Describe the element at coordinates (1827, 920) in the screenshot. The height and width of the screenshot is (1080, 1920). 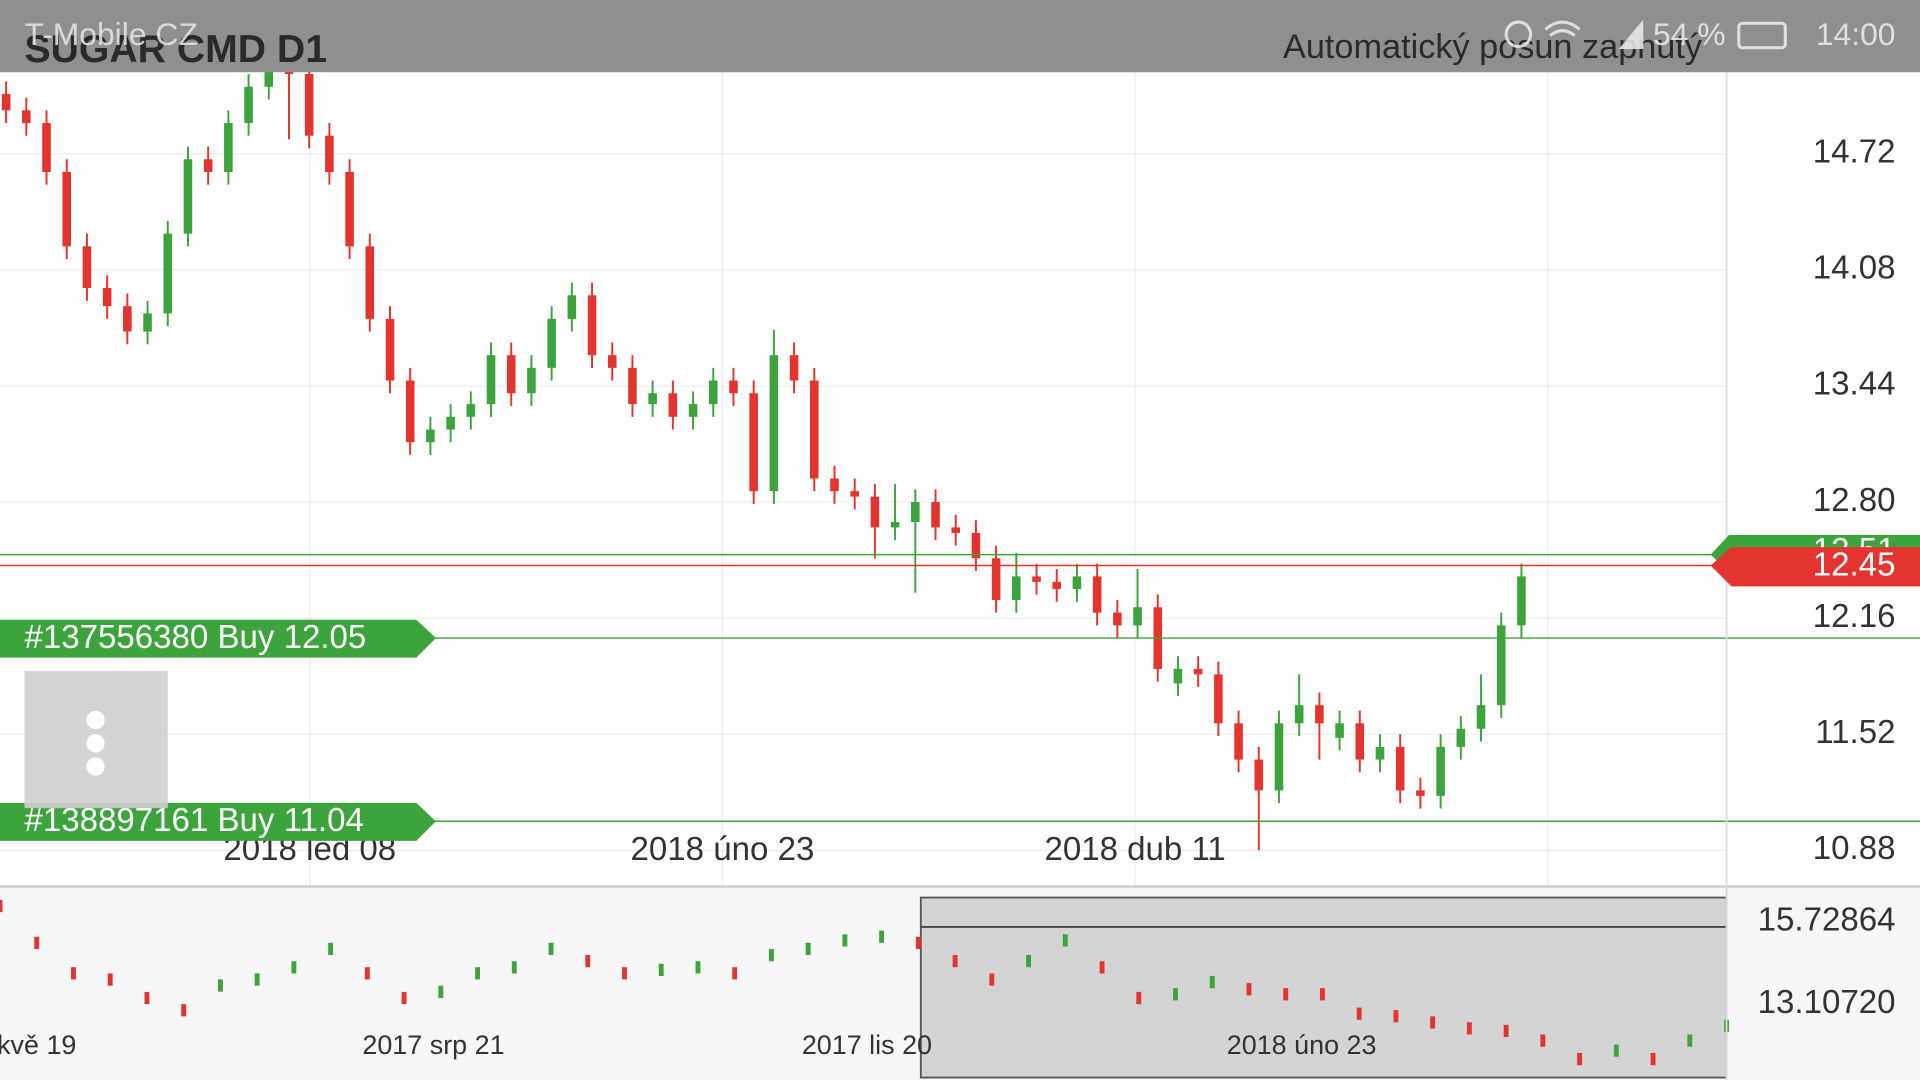
I see `navigator-y-label: 15.72864` at that location.